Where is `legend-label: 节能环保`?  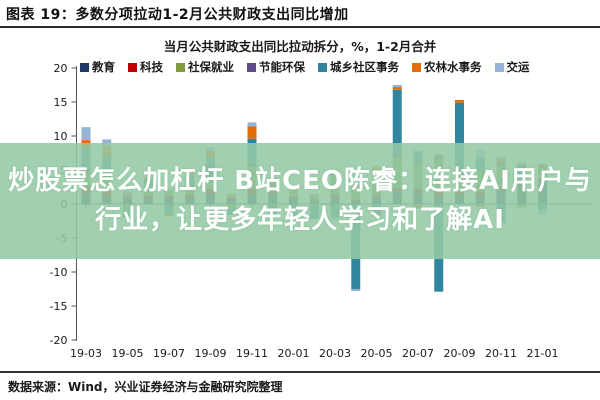 legend-label: 节能环保 is located at coordinates (282, 67).